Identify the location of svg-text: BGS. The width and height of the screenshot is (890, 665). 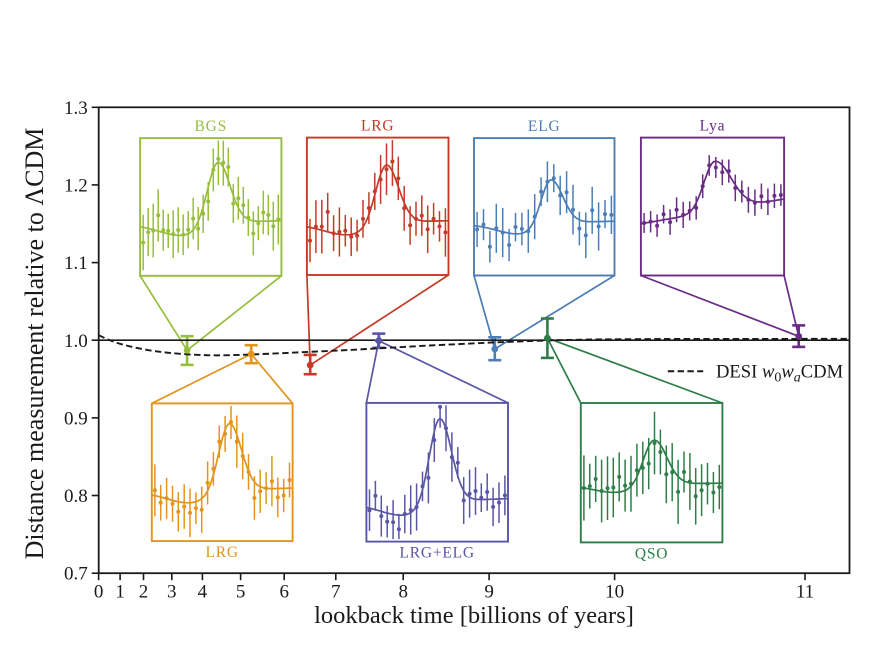
(211, 126).